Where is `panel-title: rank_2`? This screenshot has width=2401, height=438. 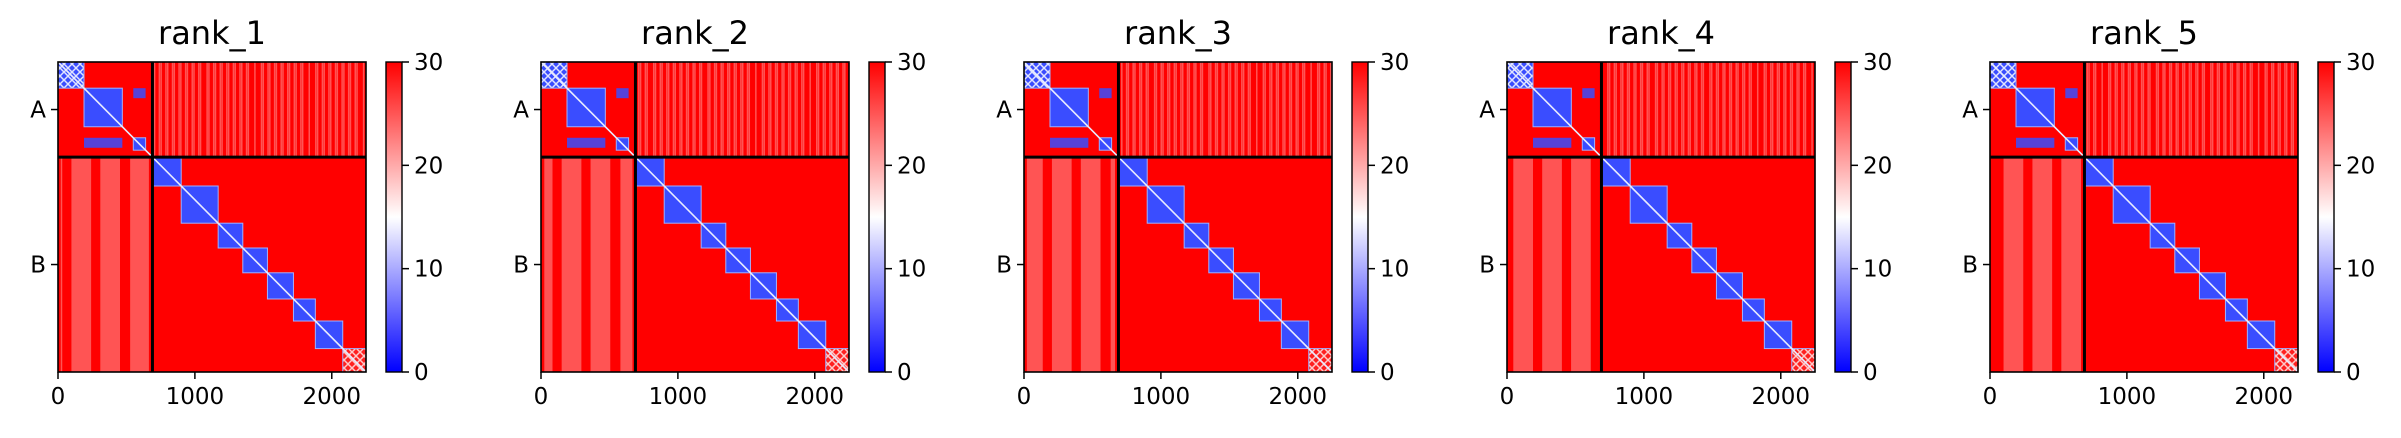 panel-title: rank_2 is located at coordinates (695, 33).